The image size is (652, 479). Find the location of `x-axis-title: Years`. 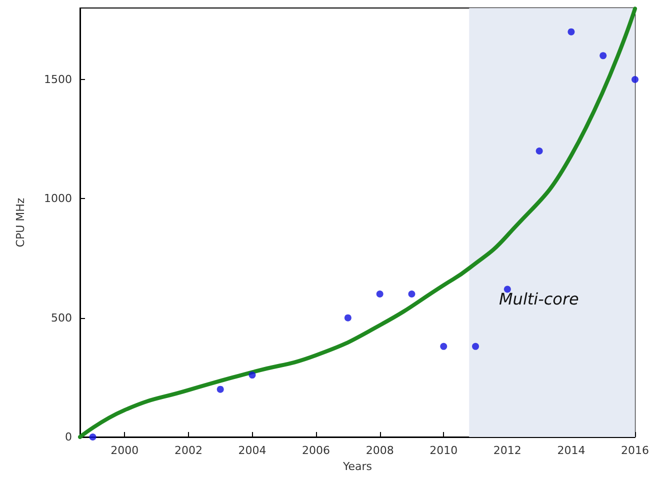

x-axis-title: Years is located at coordinates (357, 466).